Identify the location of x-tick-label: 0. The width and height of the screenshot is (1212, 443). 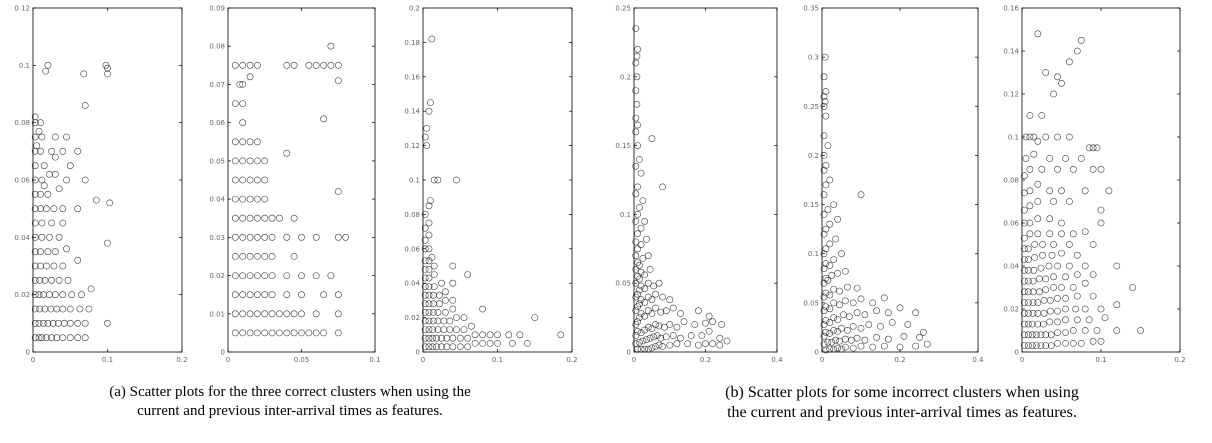
(822, 360).